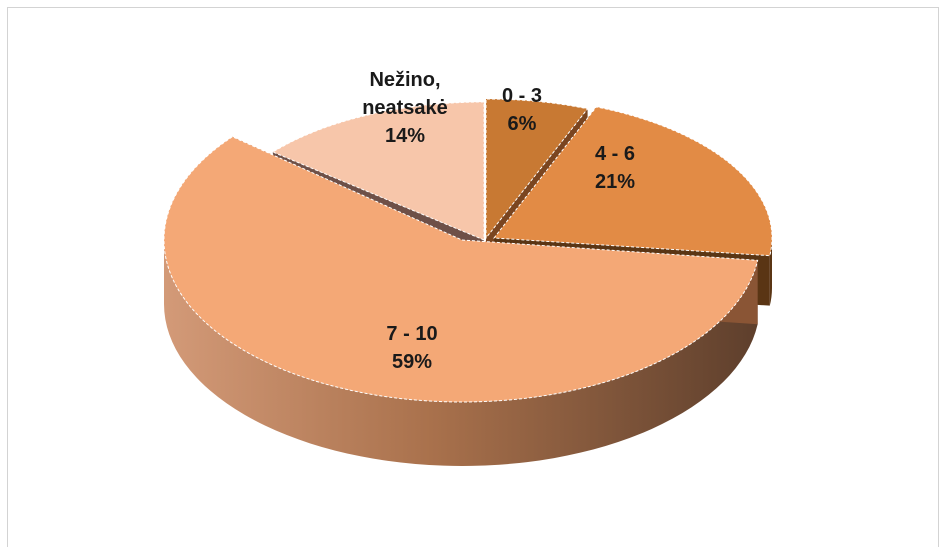 The width and height of the screenshot is (947, 547). I want to click on slice-category: 4 - 6, so click(615, 154).